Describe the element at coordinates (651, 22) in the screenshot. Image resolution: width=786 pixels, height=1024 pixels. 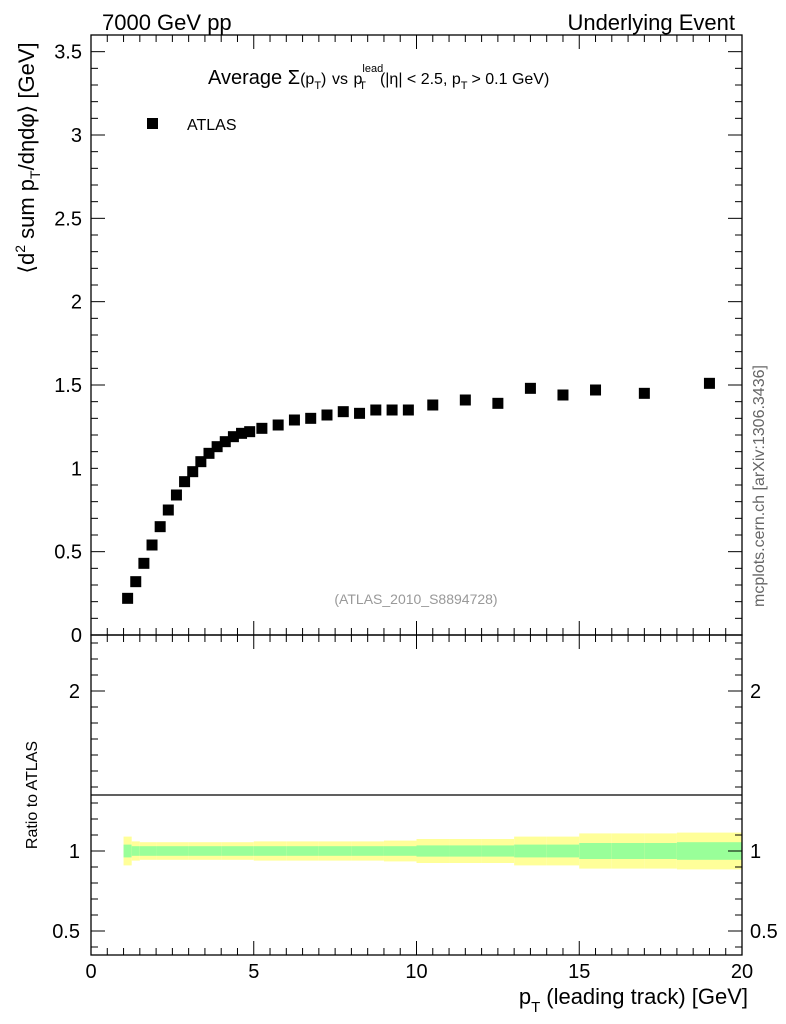
I see `header-right: Underlying Event` at that location.